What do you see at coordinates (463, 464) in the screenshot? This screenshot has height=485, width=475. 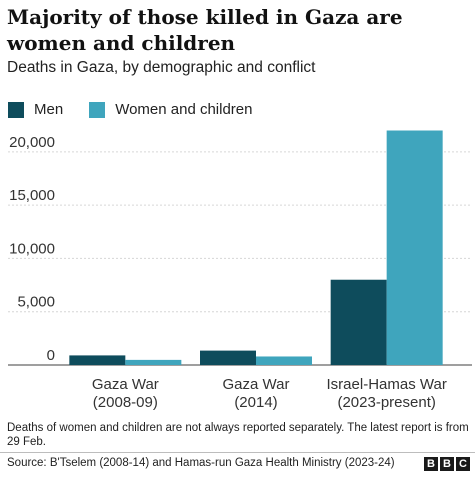 I see `bbc-logo-letter: C` at bounding box center [463, 464].